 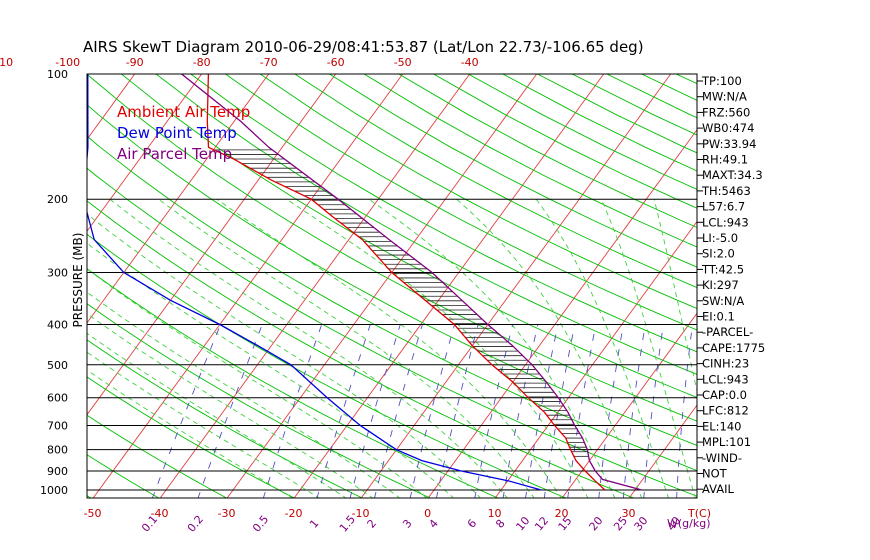 I want to click on bottom-temp-tick-label: -40, so click(x=160, y=513).